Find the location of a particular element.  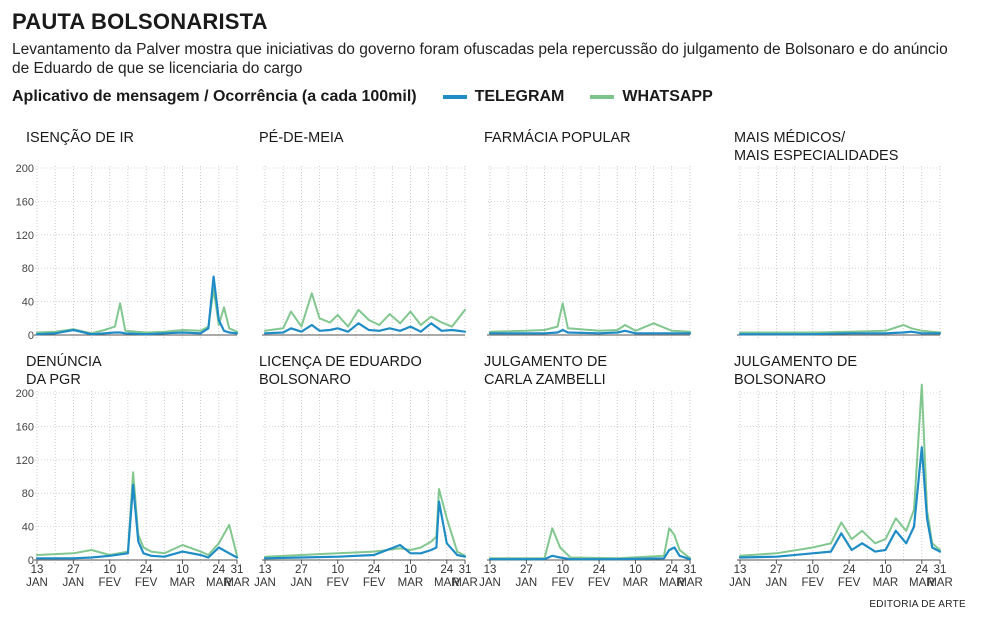

panel-title: LICENÇA DE EDUARDO is located at coordinates (340, 362).